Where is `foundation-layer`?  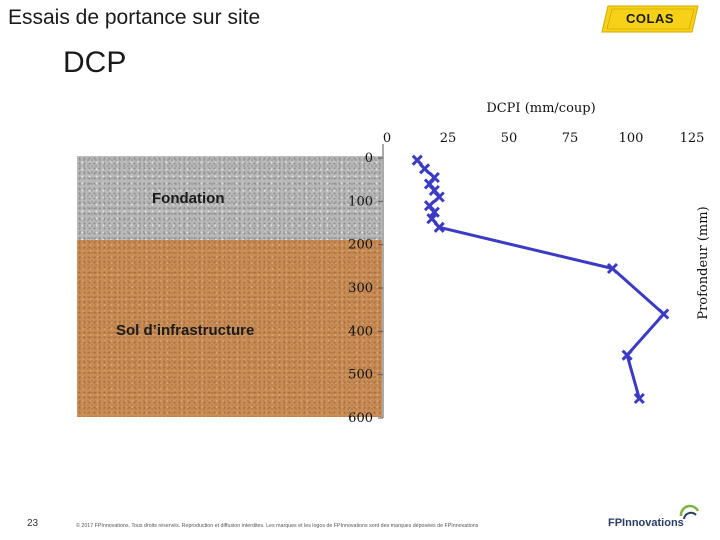 foundation-layer is located at coordinates (229, 198).